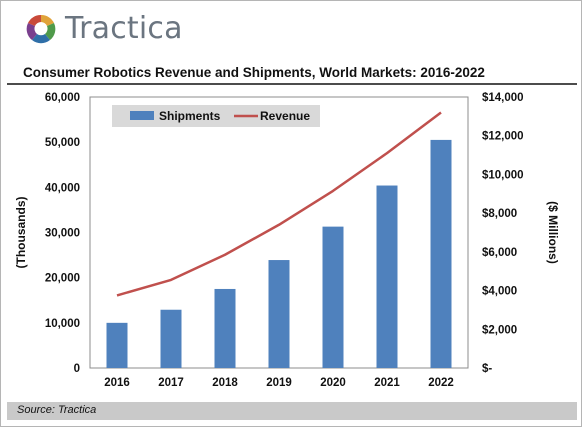  I want to click on header: Tractica, so click(291, 28).